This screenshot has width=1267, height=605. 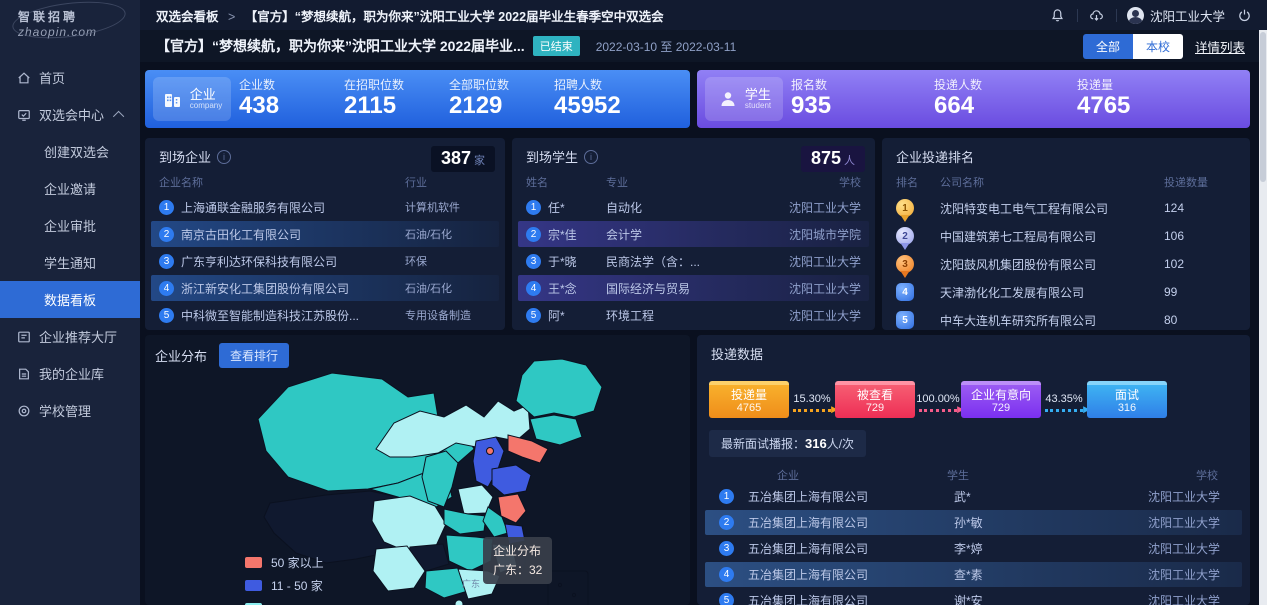 I want to click on sidebar-item-company-invite: 企业邀请, so click(x=70, y=188).